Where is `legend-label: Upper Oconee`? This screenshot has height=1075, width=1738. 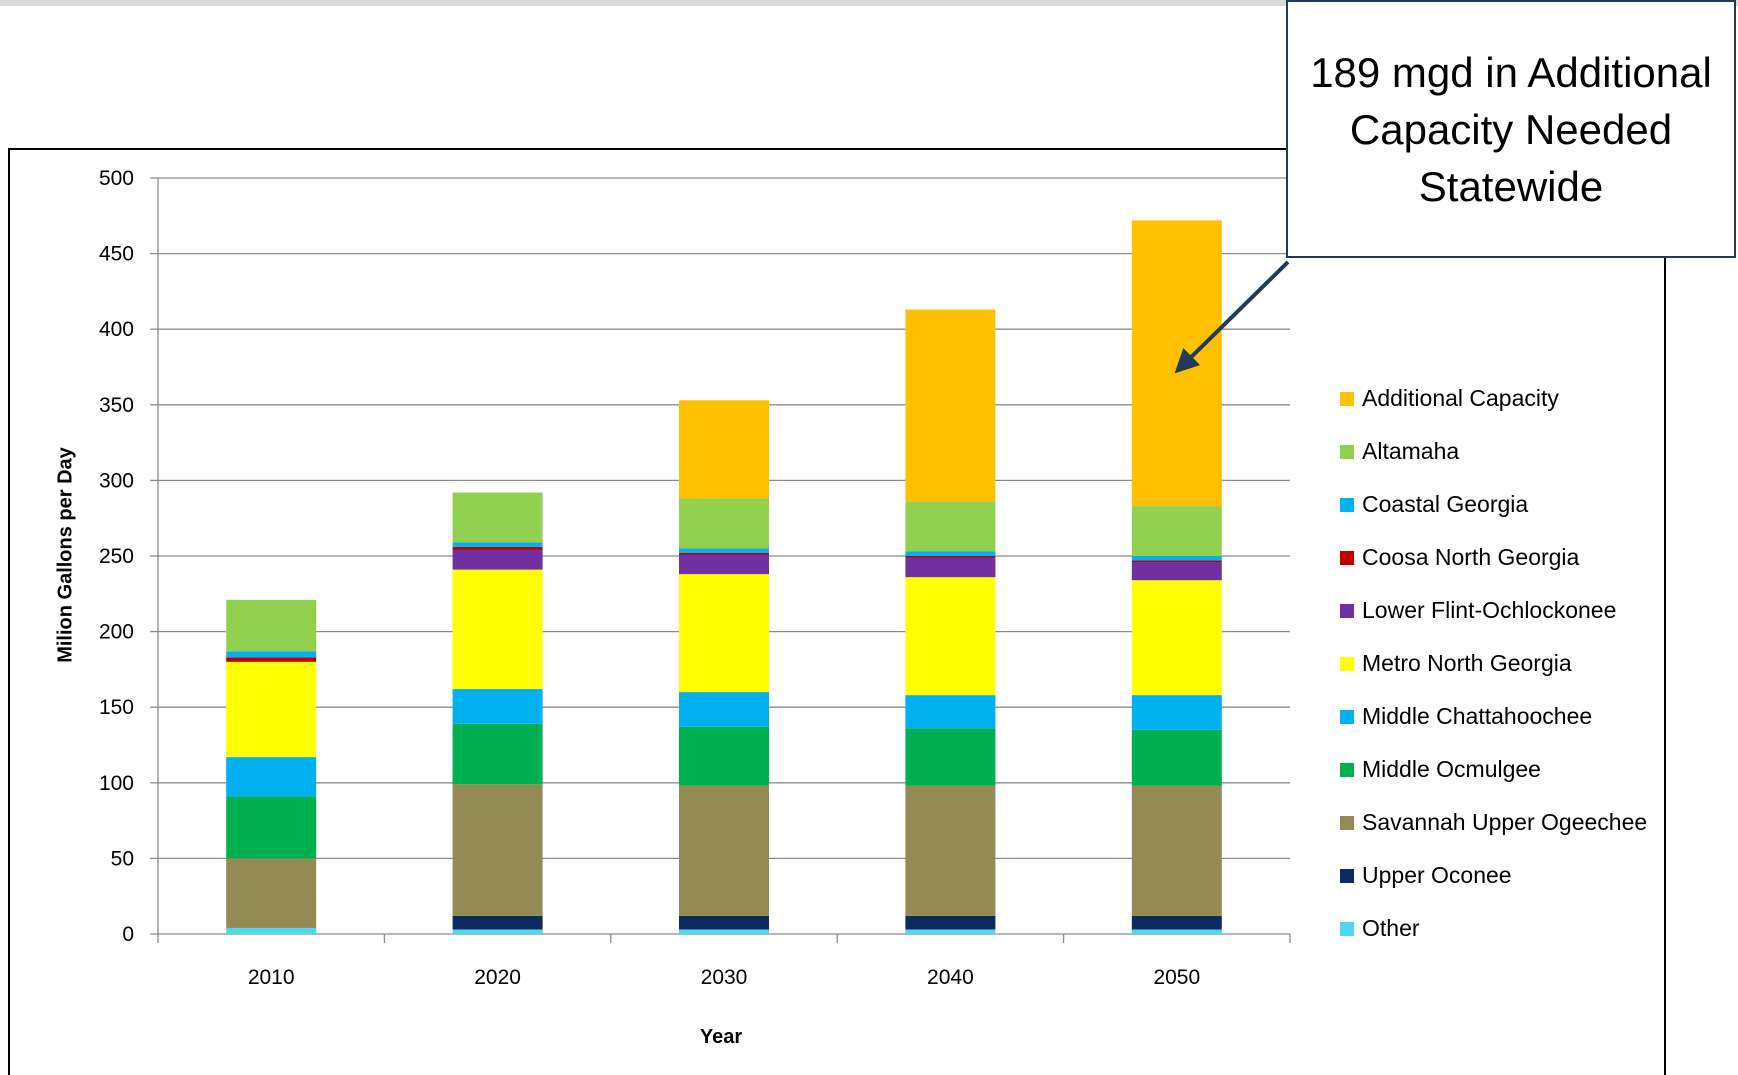
legend-label: Upper Oconee is located at coordinates (1437, 875).